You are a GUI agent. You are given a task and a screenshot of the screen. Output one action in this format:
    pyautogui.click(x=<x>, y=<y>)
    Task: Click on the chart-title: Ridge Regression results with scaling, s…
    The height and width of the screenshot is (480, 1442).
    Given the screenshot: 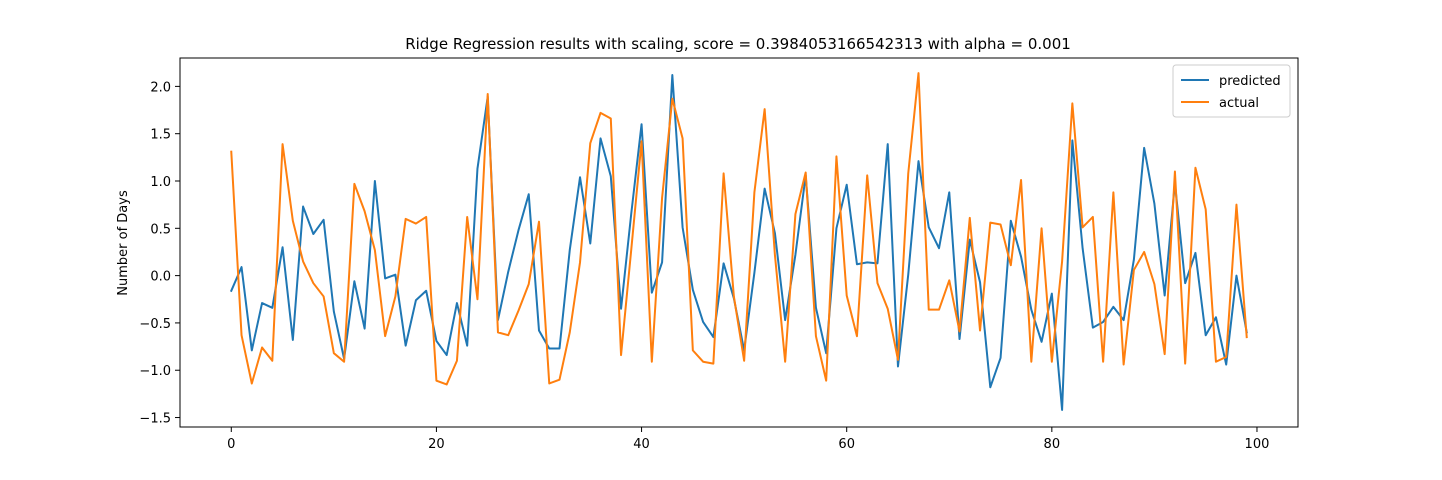 What is the action you would take?
    pyautogui.click(x=738, y=44)
    